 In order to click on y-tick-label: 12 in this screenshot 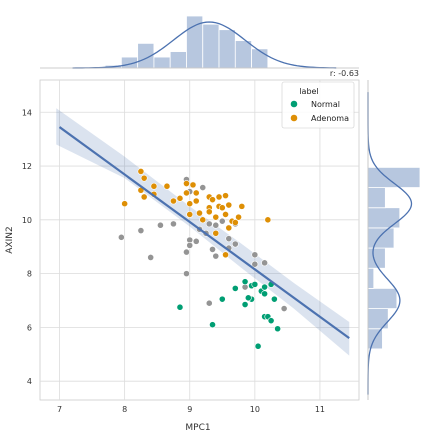, I will do `click(27, 166)`.